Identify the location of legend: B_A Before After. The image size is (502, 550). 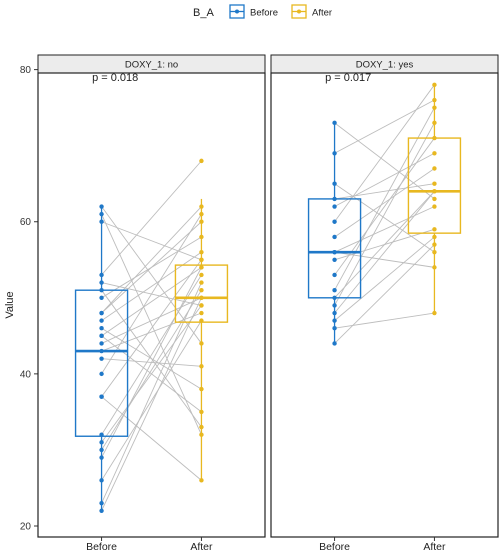
(262, 11).